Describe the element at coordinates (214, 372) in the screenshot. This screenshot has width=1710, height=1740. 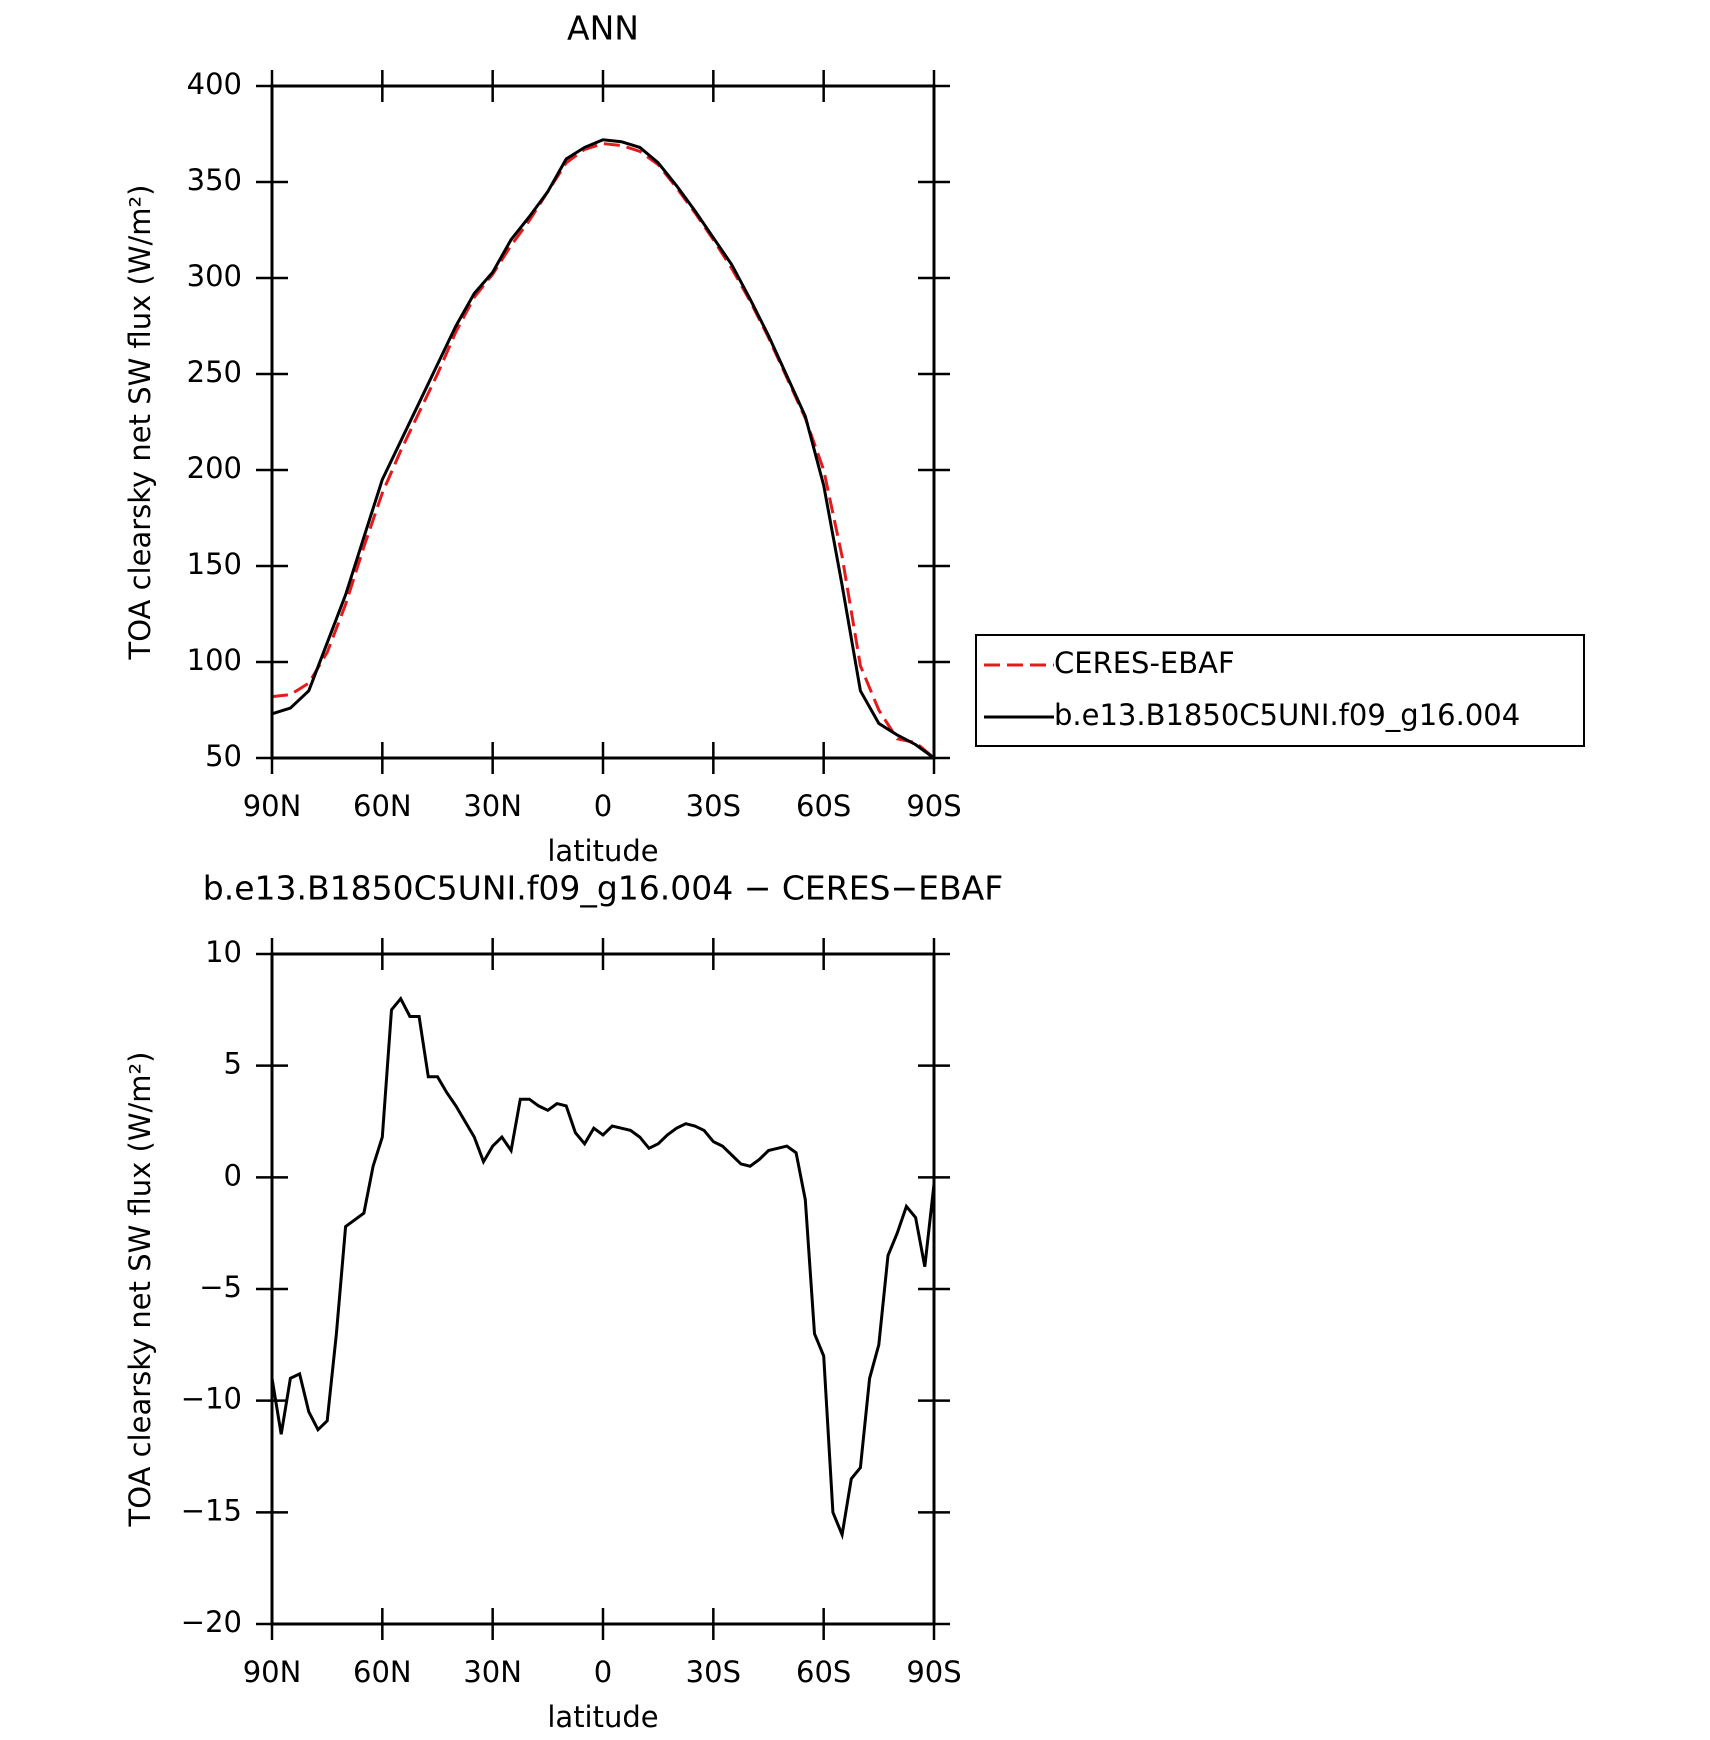
I see `y-tick-label: 250` at that location.